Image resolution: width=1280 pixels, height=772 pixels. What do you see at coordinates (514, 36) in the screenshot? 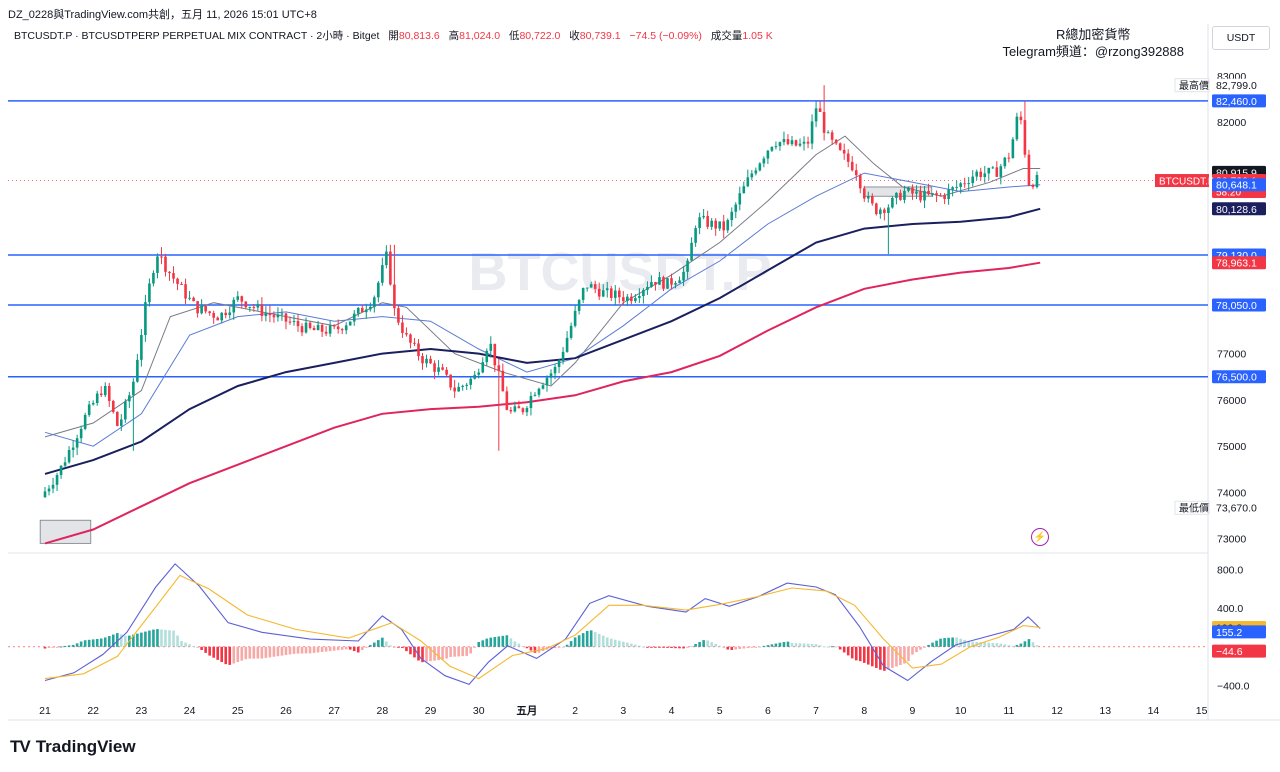
I see `low-label: 低` at bounding box center [514, 36].